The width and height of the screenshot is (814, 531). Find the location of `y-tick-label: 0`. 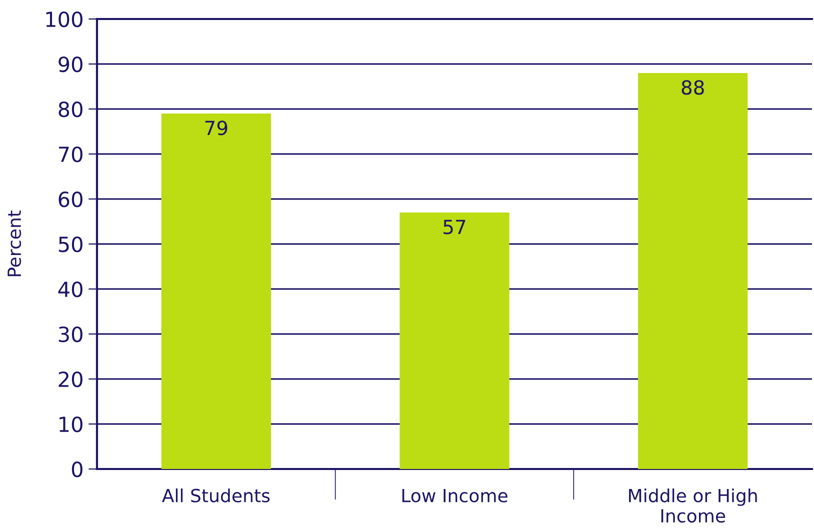

y-tick-label: 0 is located at coordinates (77, 469).